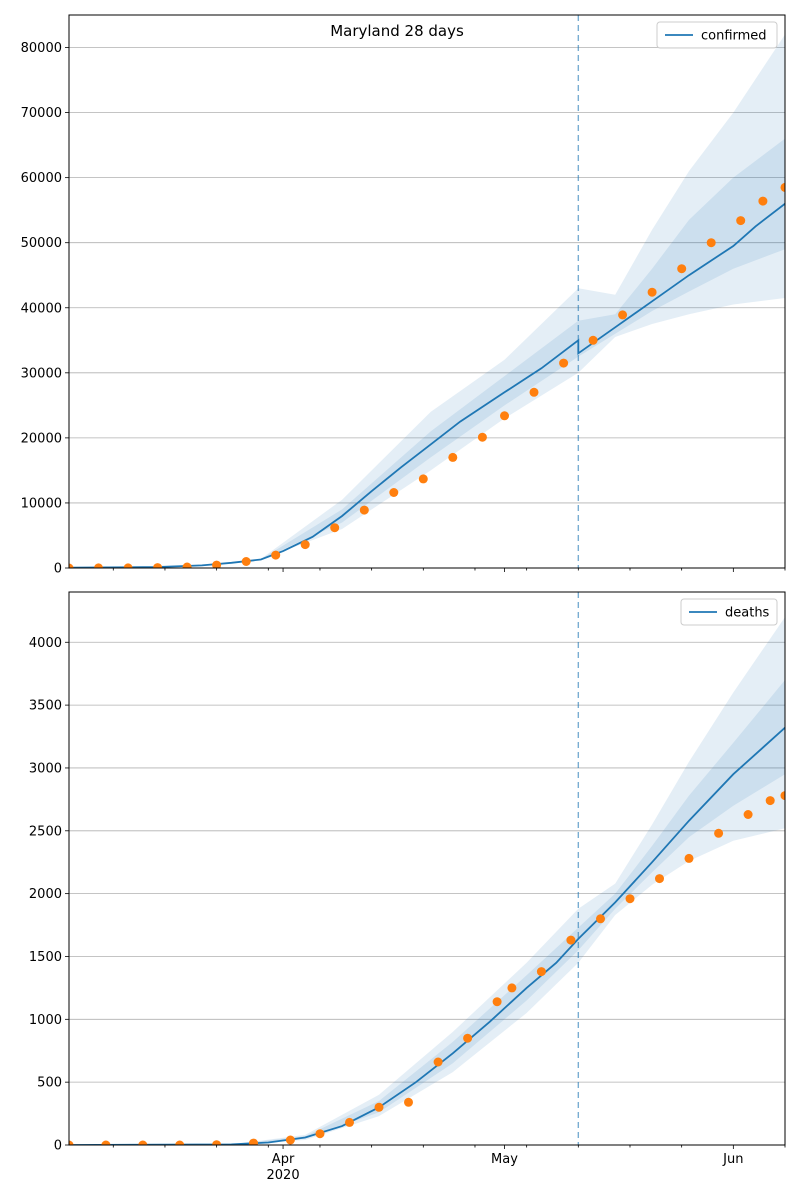 This screenshot has width=800, height=1200. I want to click on y-tick-label: 2500, so click(45, 831).